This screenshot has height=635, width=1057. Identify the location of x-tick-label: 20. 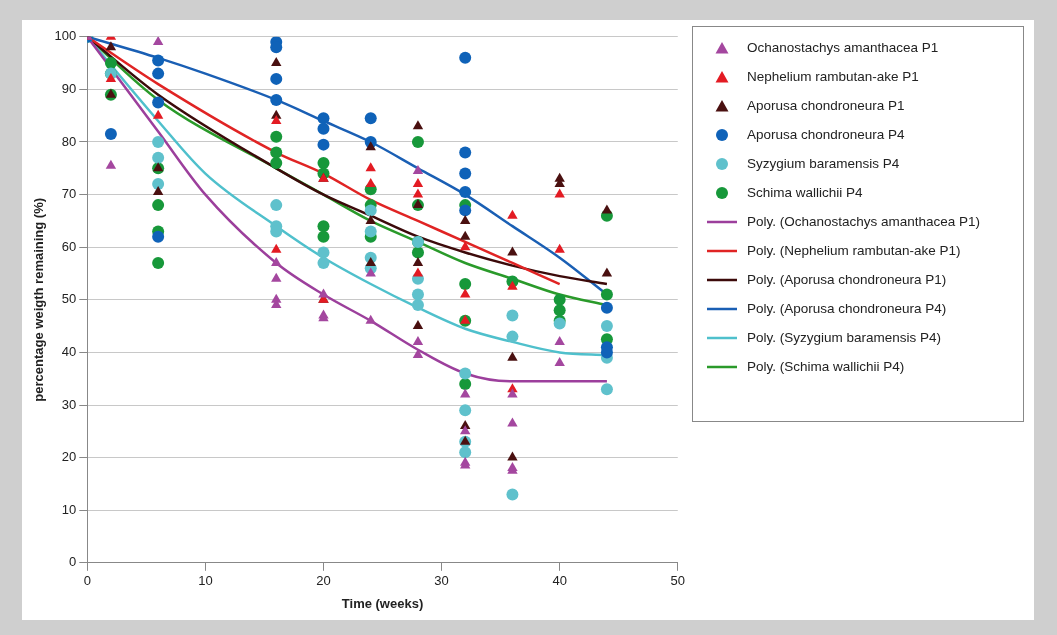
(323, 581).